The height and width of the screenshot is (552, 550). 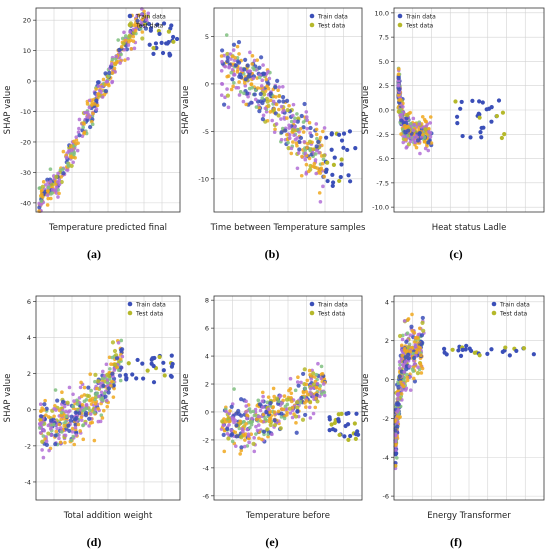 What do you see at coordinates (8, 110) in the screenshot?
I see `y-axis-label: SHAP value` at bounding box center [8, 110].